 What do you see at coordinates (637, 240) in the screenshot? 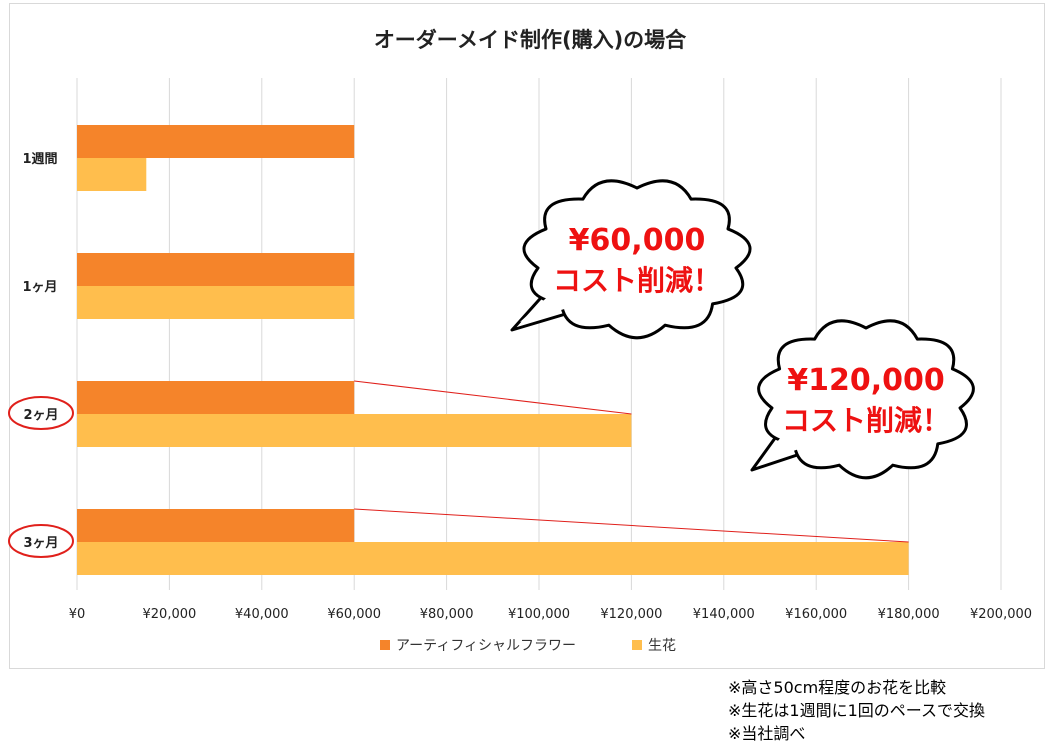
I see `callout-amount: ¥60,000` at bounding box center [637, 240].